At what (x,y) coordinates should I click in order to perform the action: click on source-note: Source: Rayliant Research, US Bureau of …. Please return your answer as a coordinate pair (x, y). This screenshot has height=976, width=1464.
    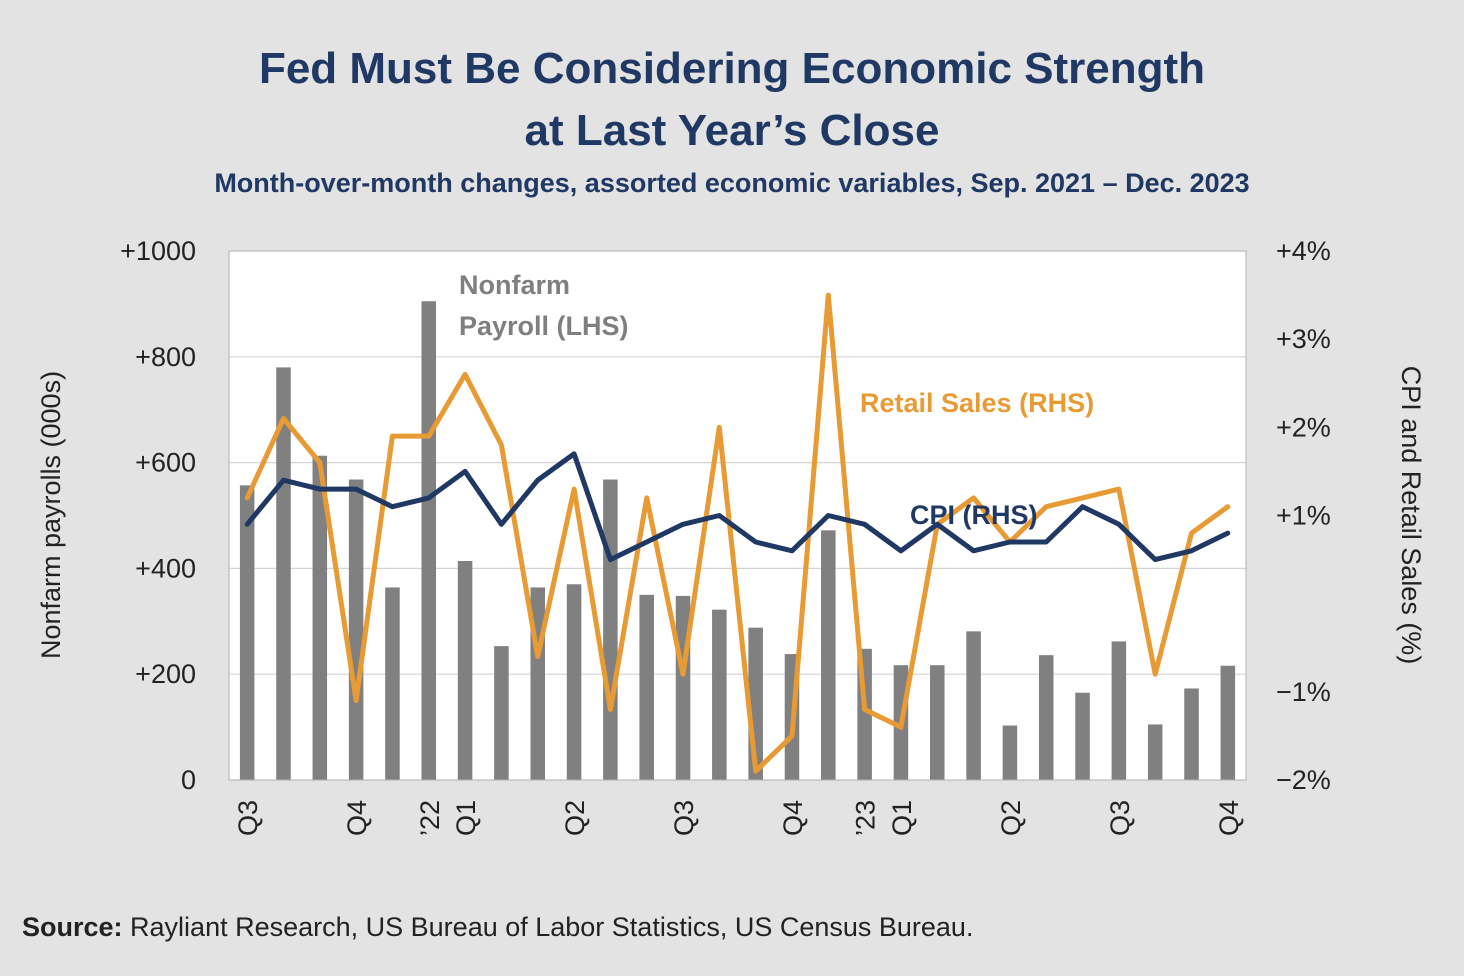
    Looking at the image, I should click on (497, 927).